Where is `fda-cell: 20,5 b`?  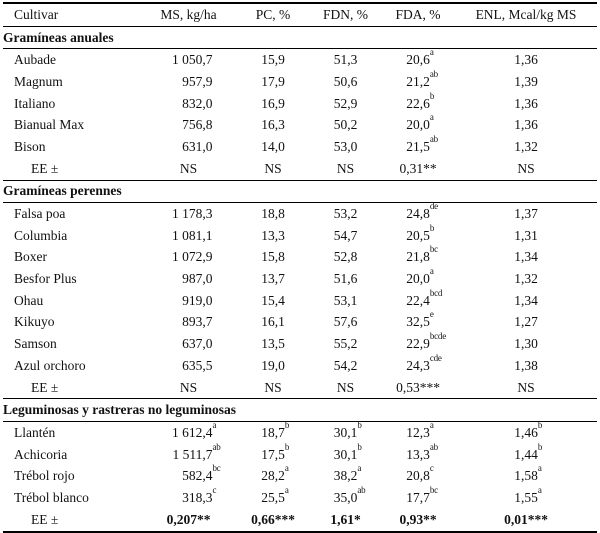 fda-cell: 20,5 b is located at coordinates (418, 234).